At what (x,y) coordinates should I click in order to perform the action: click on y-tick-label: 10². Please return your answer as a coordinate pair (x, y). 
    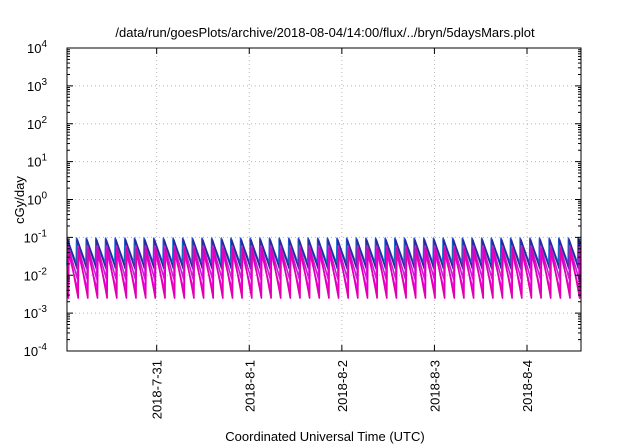
    Looking at the image, I should click on (37, 123).